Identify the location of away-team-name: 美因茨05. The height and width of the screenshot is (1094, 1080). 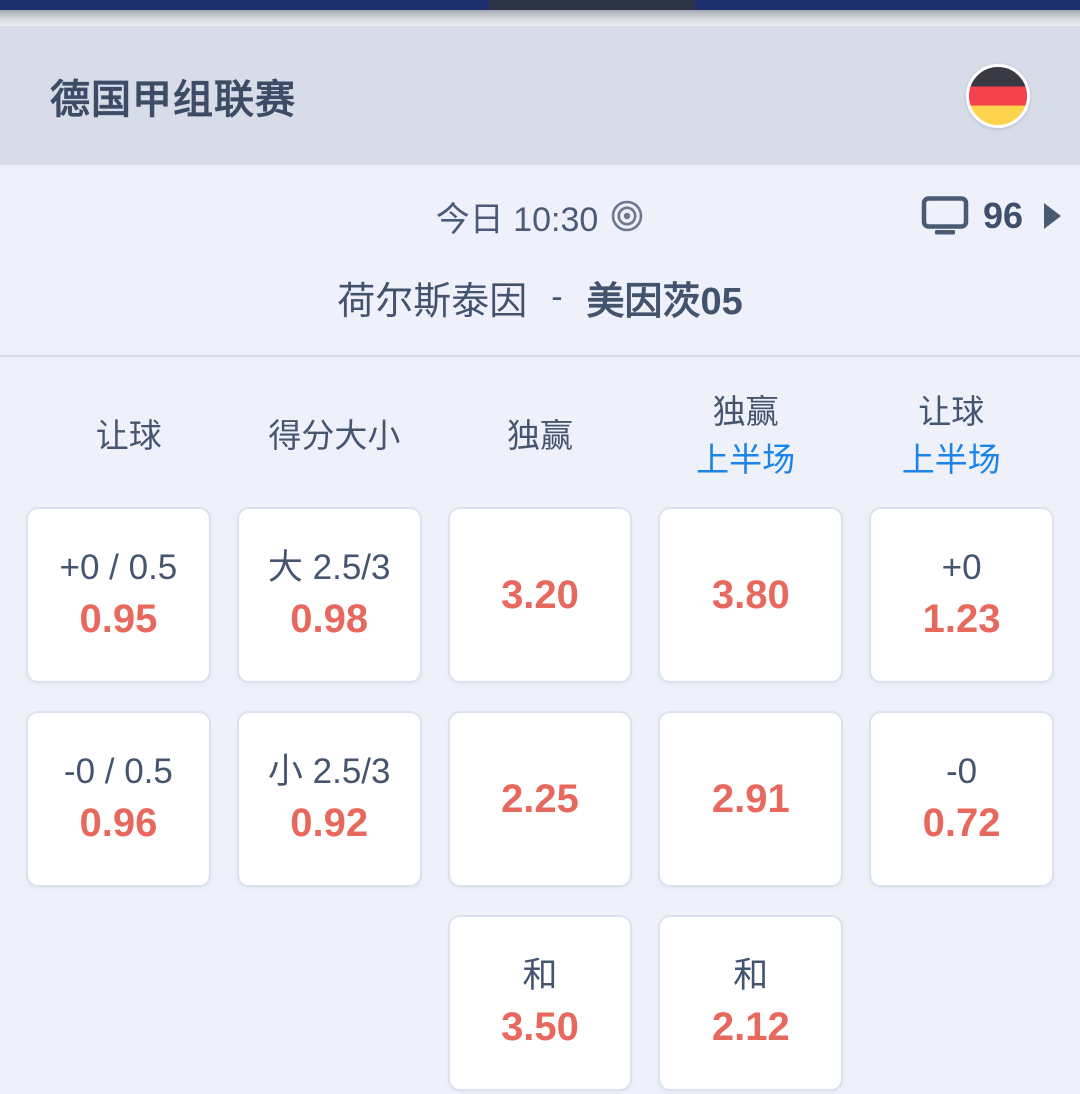
(664, 301).